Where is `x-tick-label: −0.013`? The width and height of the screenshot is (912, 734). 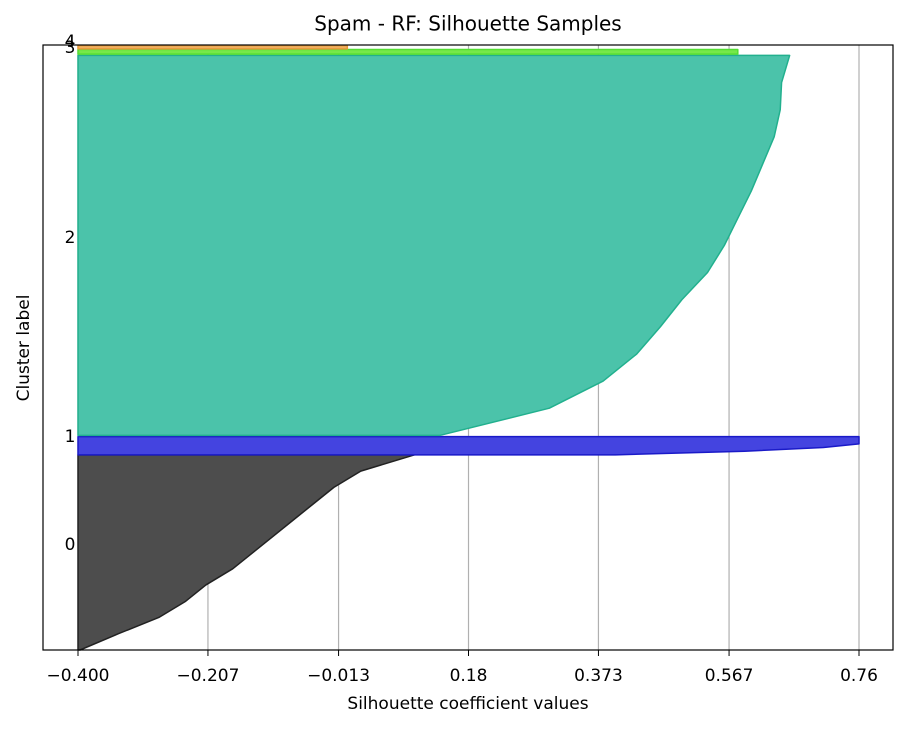 x-tick-label: −0.013 is located at coordinates (338, 676).